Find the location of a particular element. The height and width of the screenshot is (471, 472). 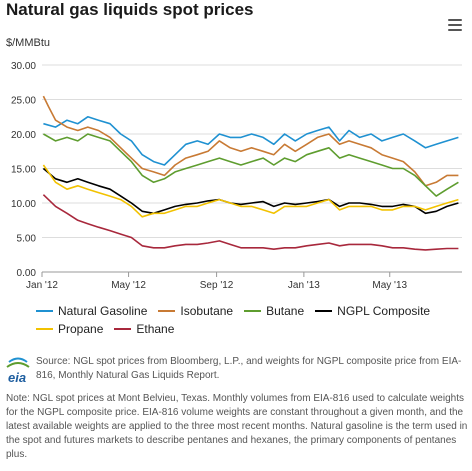

eia-logo: eia is located at coordinates (18, 371).